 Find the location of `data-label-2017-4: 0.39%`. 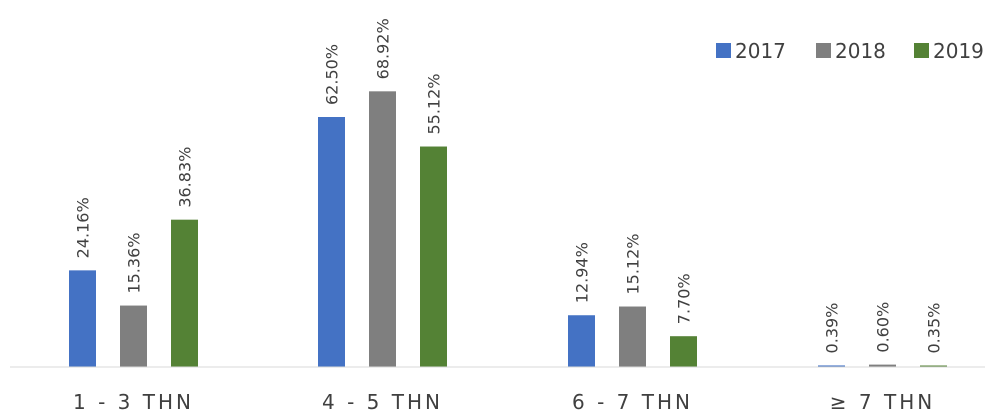

data-label-2017-4: 0.39% is located at coordinates (832, 328).